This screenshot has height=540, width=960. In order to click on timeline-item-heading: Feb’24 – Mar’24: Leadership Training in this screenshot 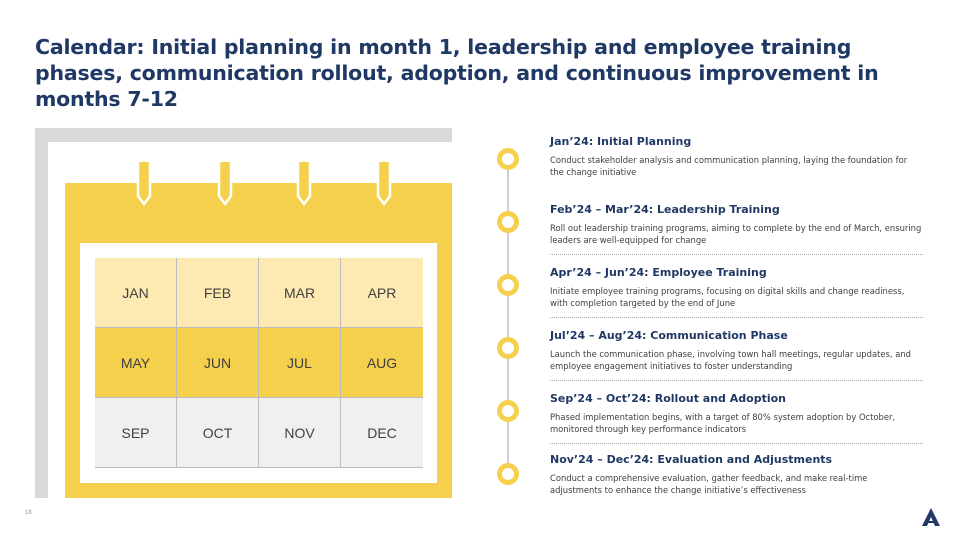, I will do `click(665, 209)`.